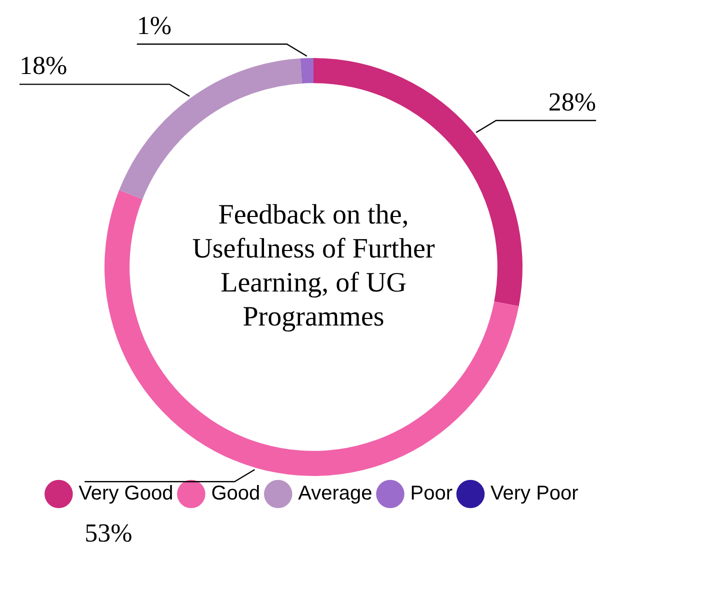 Image resolution: width=707 pixels, height=592 pixels. I want to click on legend-label: Average, so click(335, 493).